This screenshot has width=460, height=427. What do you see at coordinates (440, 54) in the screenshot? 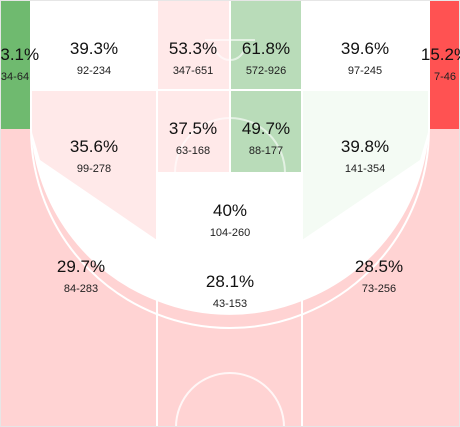
I see `zone-pct-right-corner-three: 15.2%` at bounding box center [440, 54].